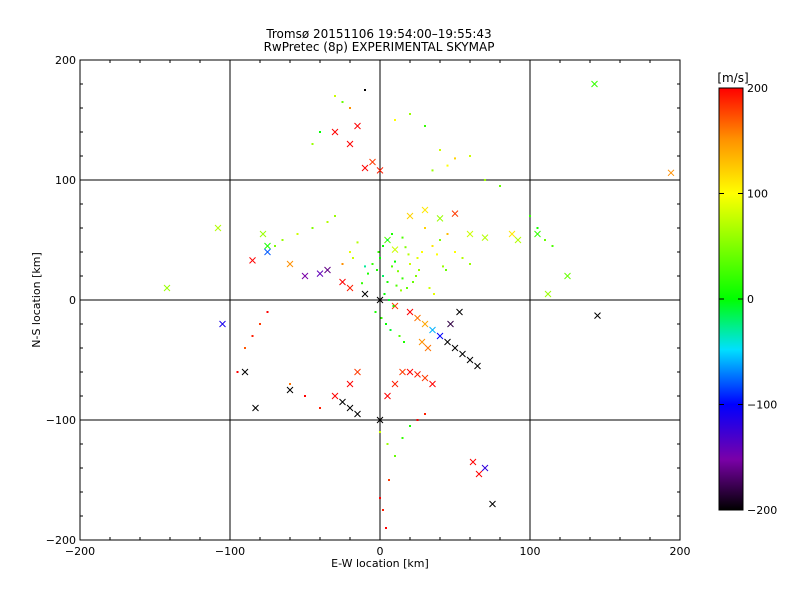 The height and width of the screenshot is (600, 800). Describe the element at coordinates (750, 299) in the screenshot. I see `colorbar-tick-label: 0` at that location.